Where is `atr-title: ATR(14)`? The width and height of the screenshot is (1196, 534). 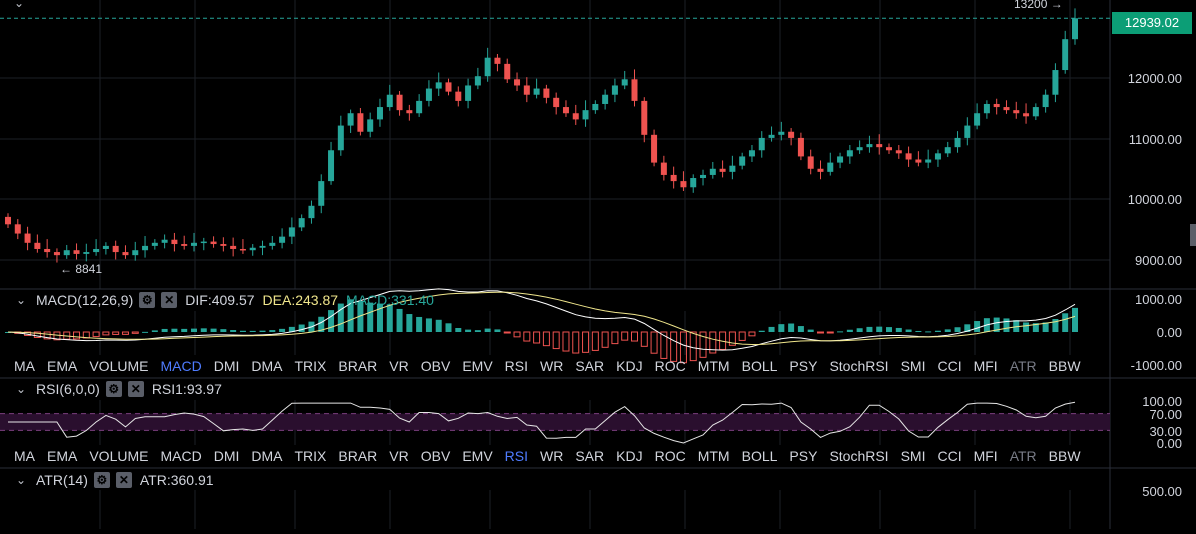 atr-title: ATR(14) is located at coordinates (62, 480).